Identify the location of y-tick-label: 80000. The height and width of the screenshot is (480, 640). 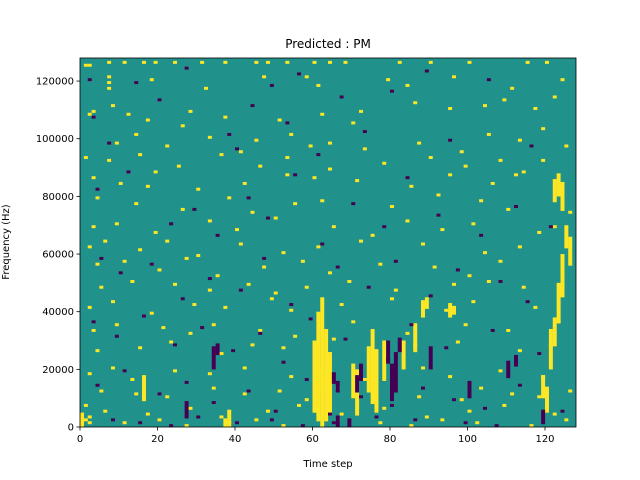
(58, 197).